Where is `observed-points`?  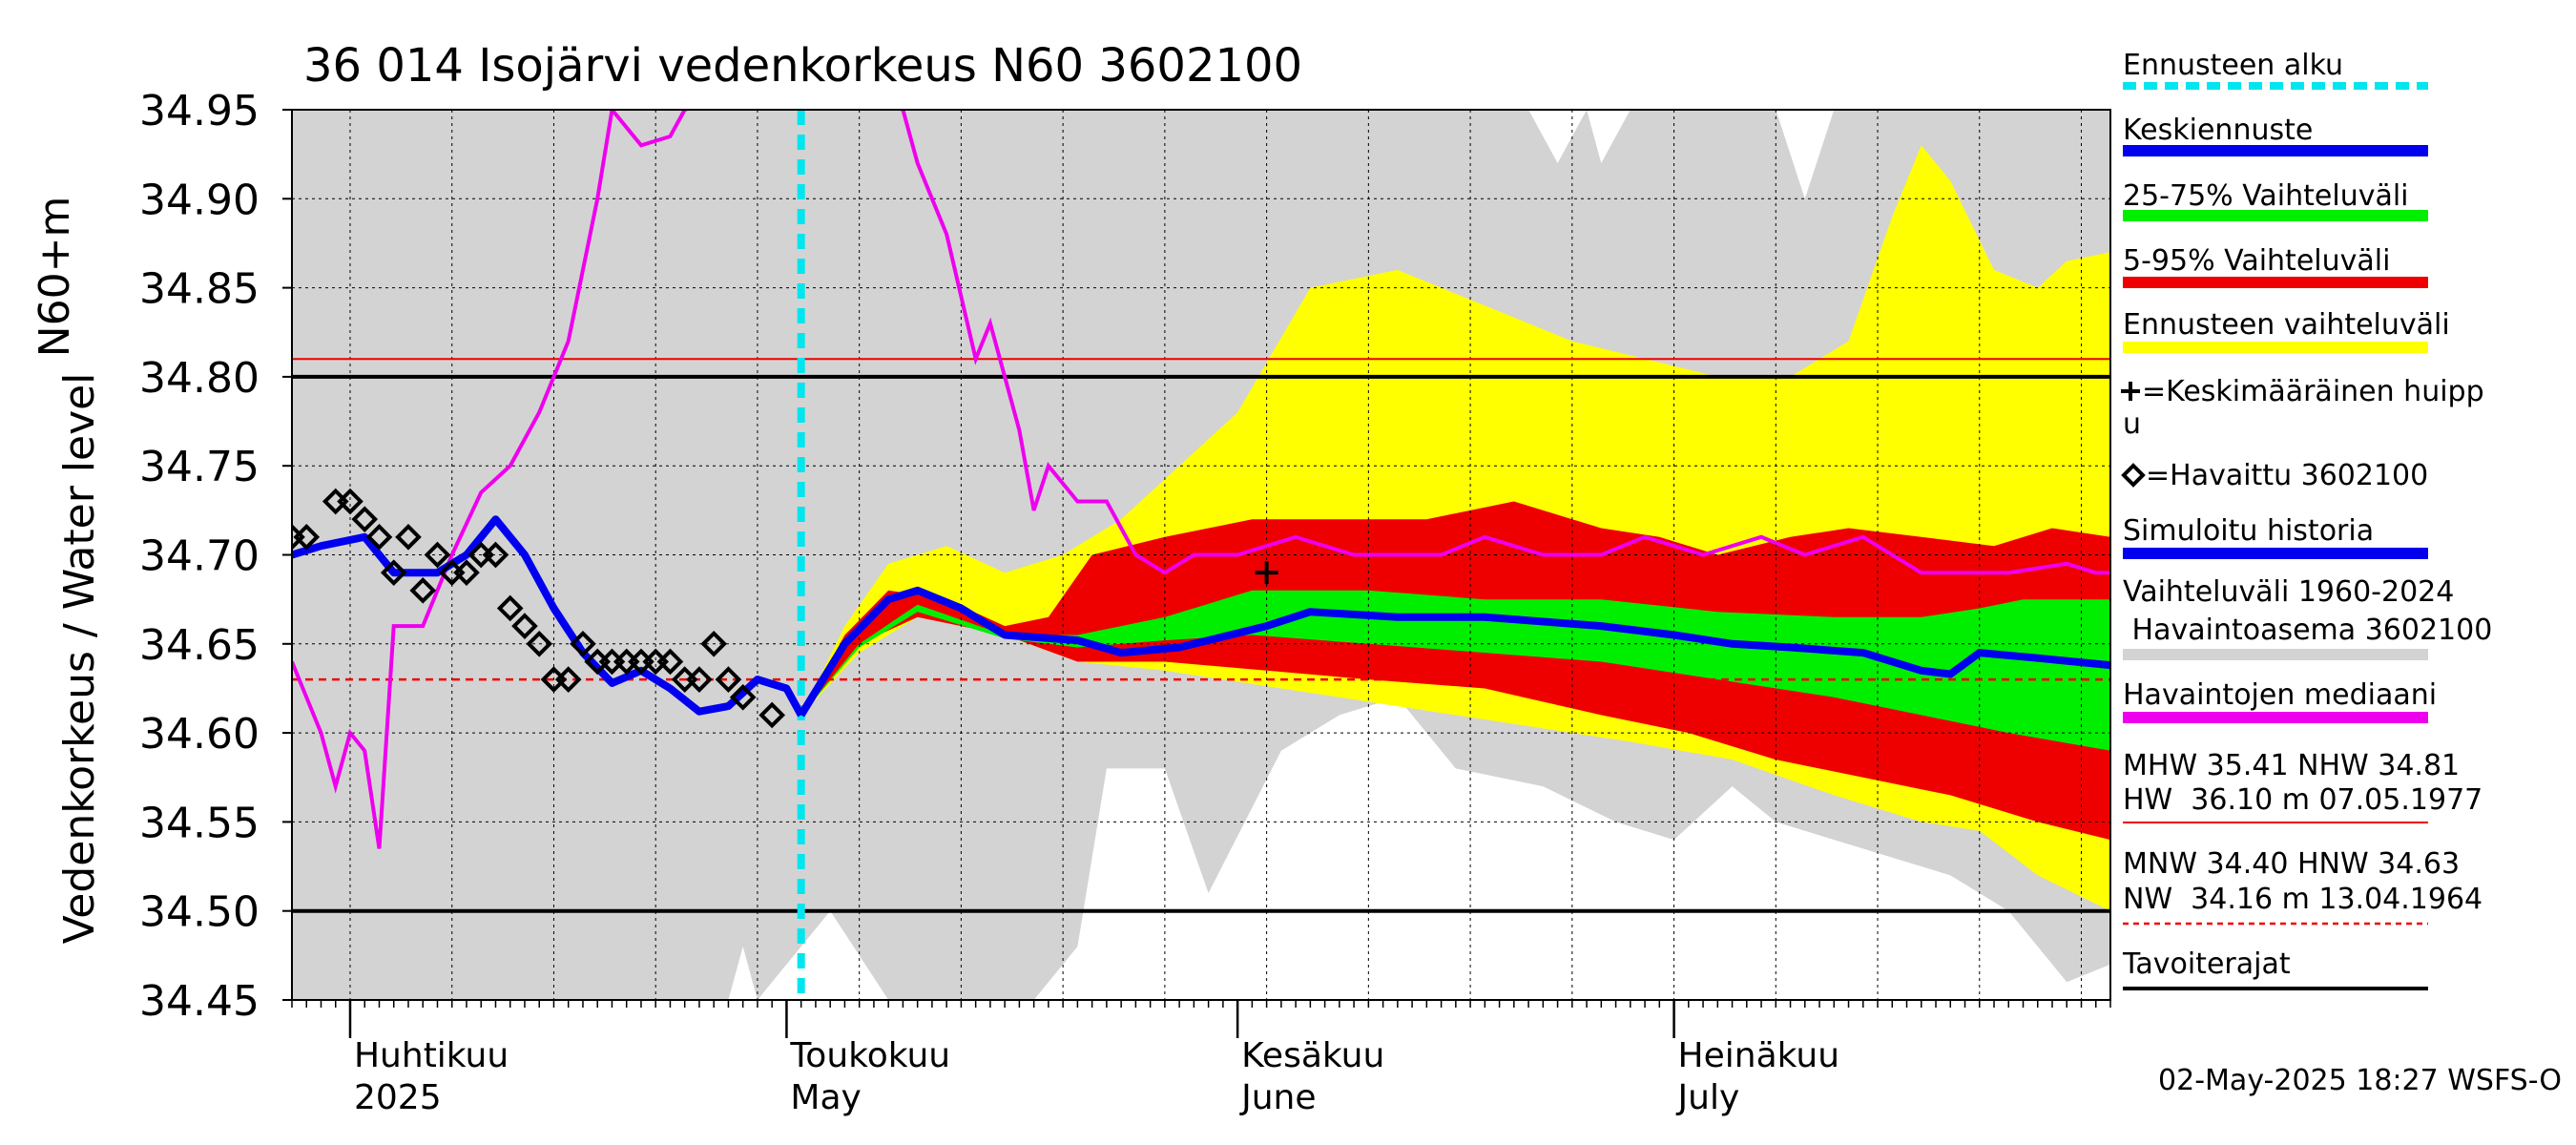 observed-points is located at coordinates (539, 609).